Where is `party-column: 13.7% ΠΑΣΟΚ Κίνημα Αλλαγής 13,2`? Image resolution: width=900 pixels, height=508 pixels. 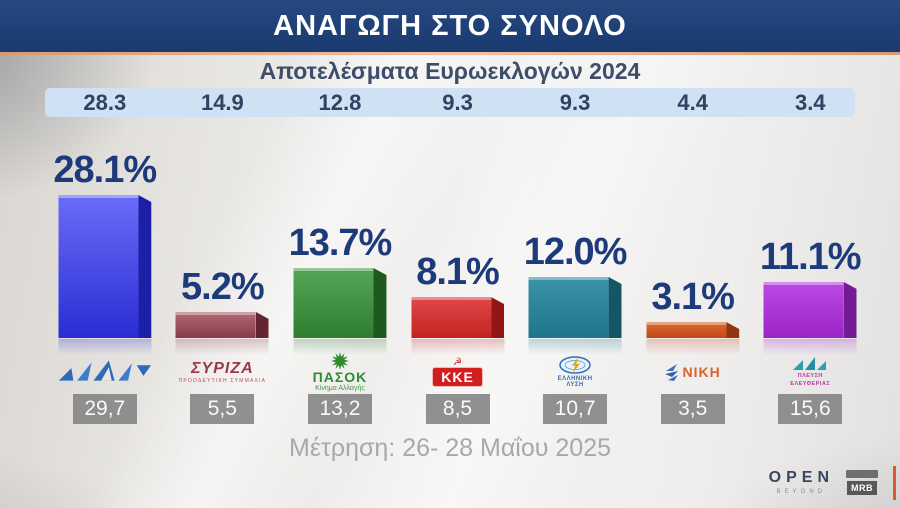
party-column: 13.7% ΠΑΣΟΚ Κίνημα Αλλαγής 13,2 is located at coordinates (340, 275).